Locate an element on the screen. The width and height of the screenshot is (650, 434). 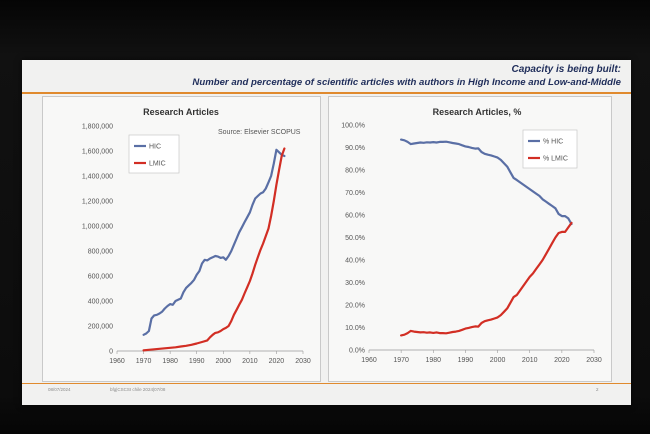
legend: HIC LMIC is located at coordinates (154, 154).